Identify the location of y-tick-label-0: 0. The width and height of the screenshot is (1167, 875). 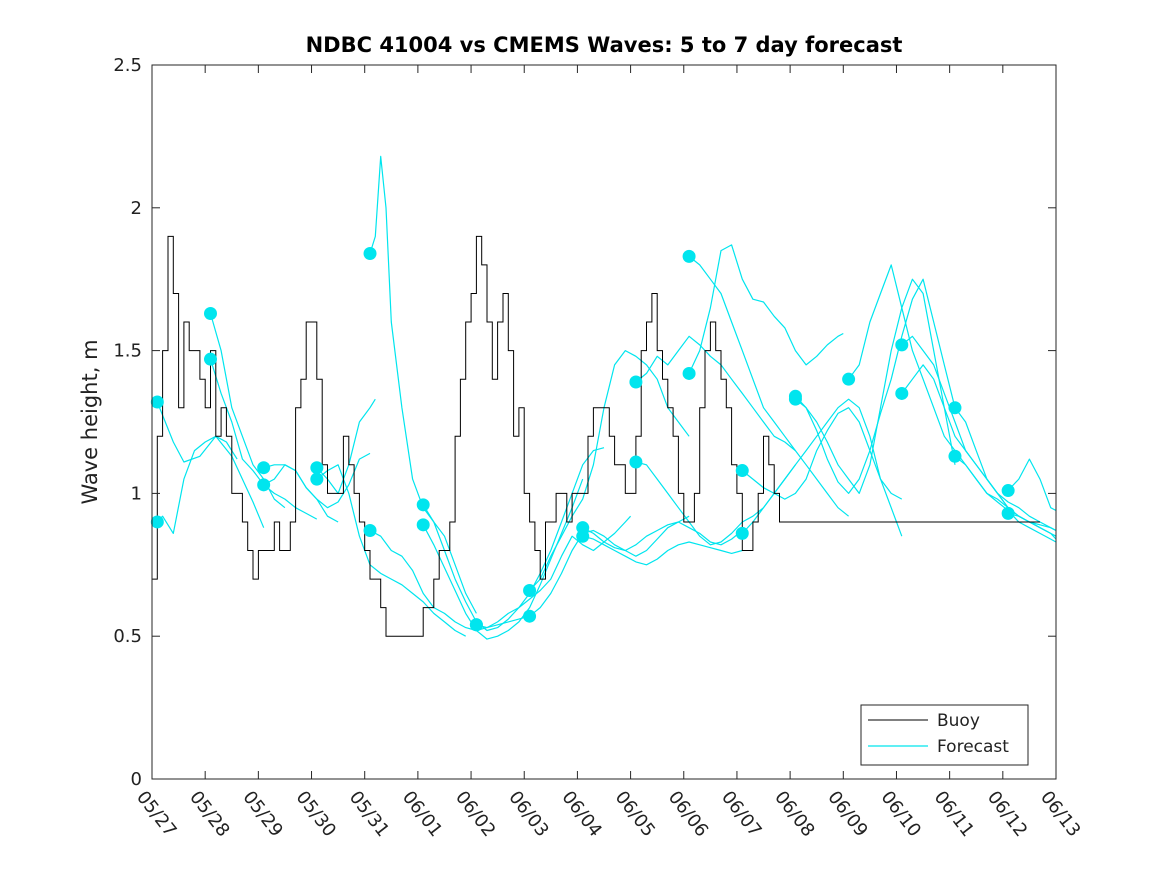
(136, 779).